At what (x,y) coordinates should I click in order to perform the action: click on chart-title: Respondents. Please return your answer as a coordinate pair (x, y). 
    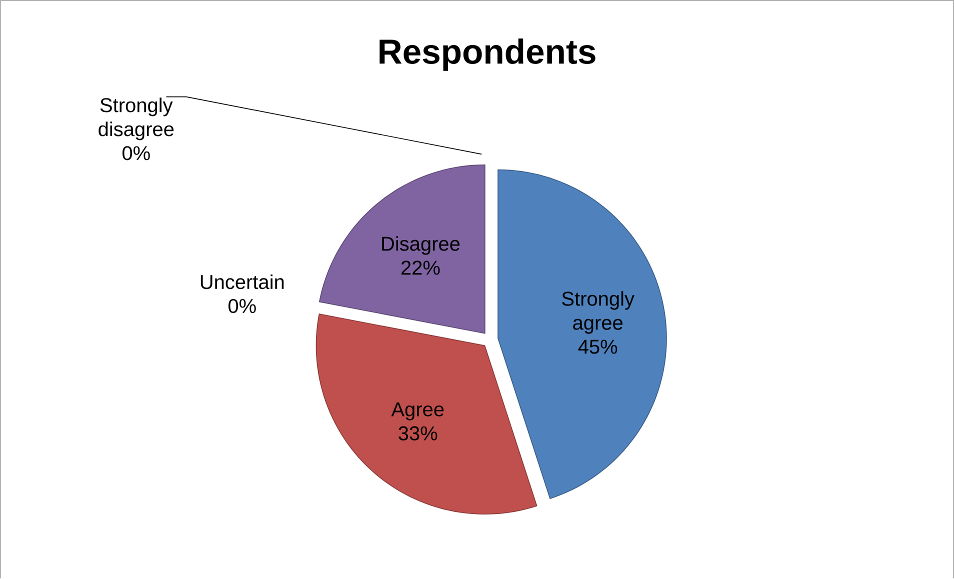
    Looking at the image, I should click on (488, 54).